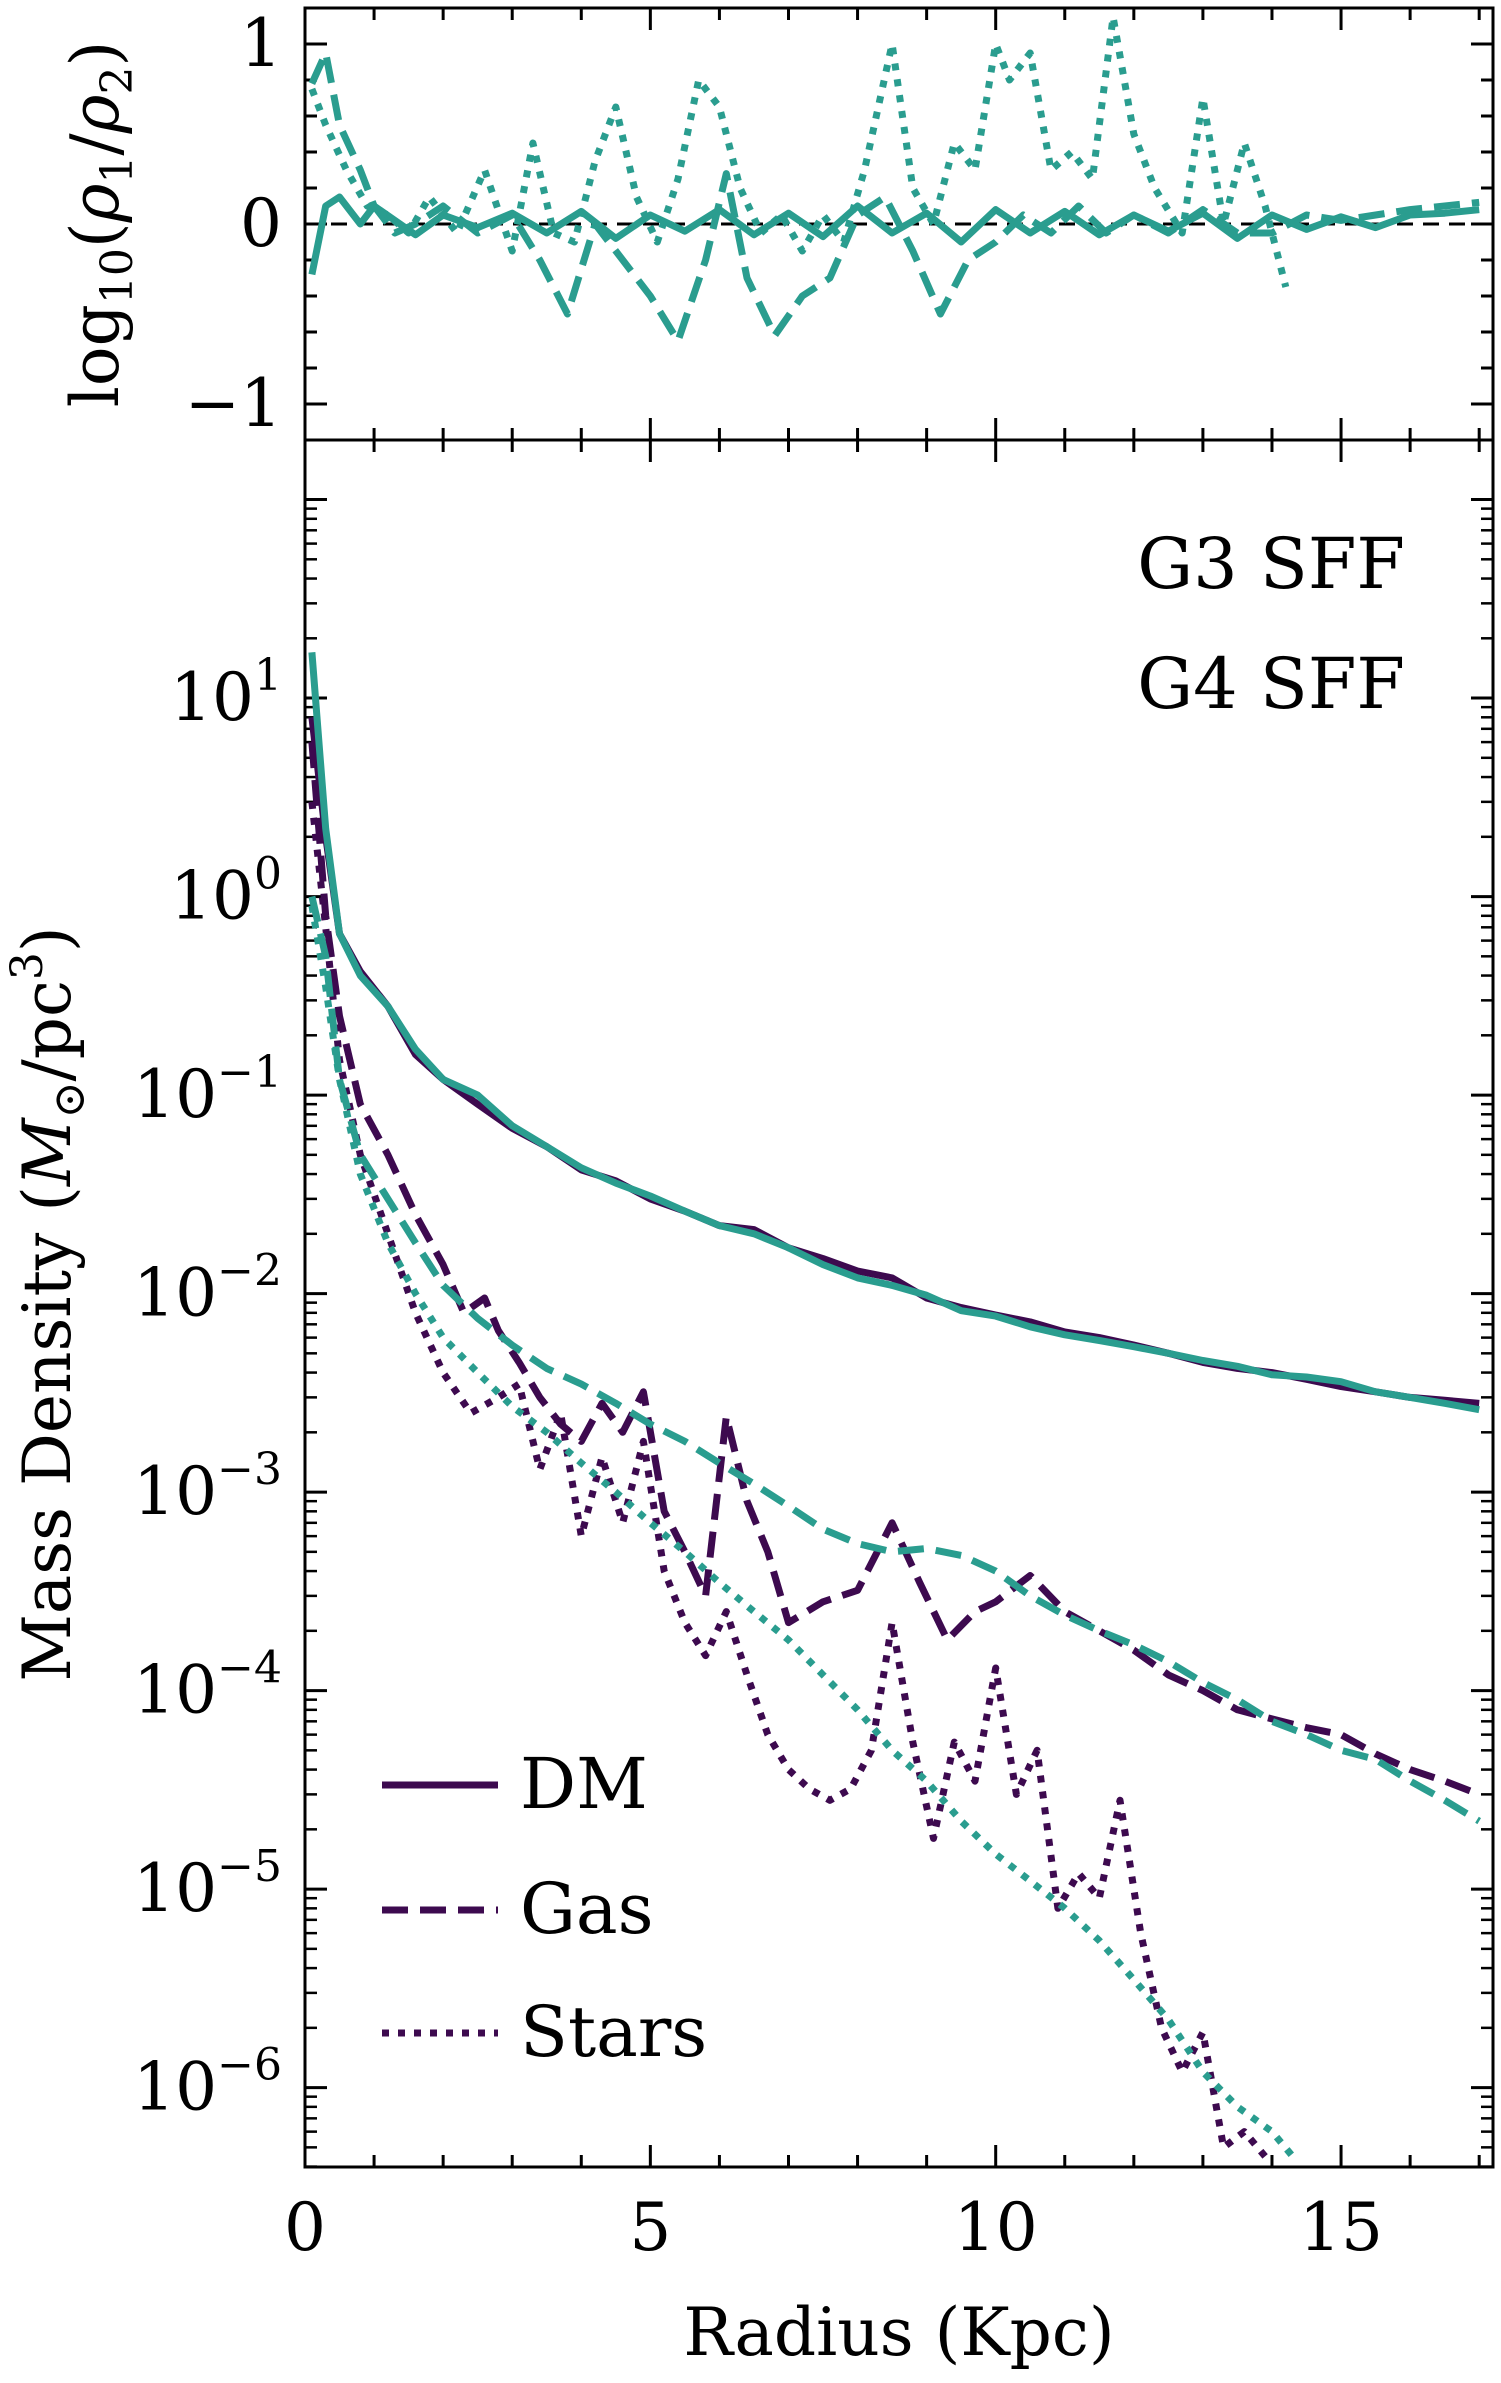 The height and width of the screenshot is (2383, 1501). I want to click on annotation-g4-sff: G4 SFF, so click(1271, 684).